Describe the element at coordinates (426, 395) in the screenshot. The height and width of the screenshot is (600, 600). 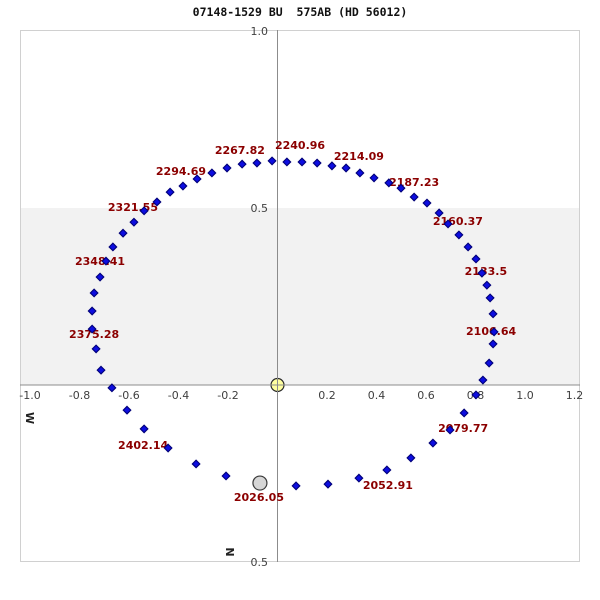
I see `x-tick-label: 0.6` at that location.